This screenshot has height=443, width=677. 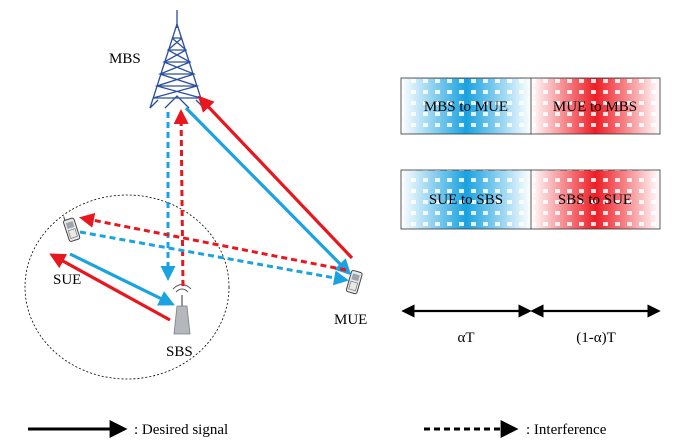 I want to click on frame-mue-to-mbs: MUE to MBS, so click(x=595, y=107).